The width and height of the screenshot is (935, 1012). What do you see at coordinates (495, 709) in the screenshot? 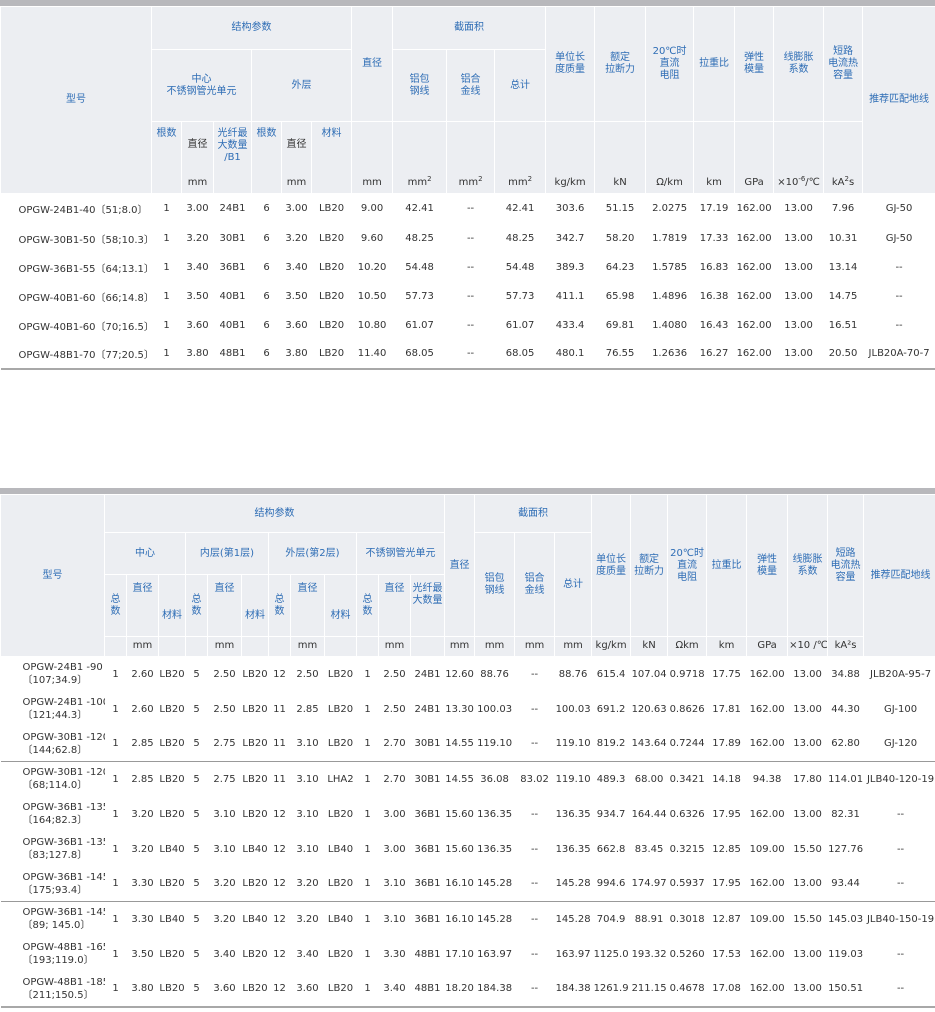
I see `cell-al: 100.03` at bounding box center [495, 709].